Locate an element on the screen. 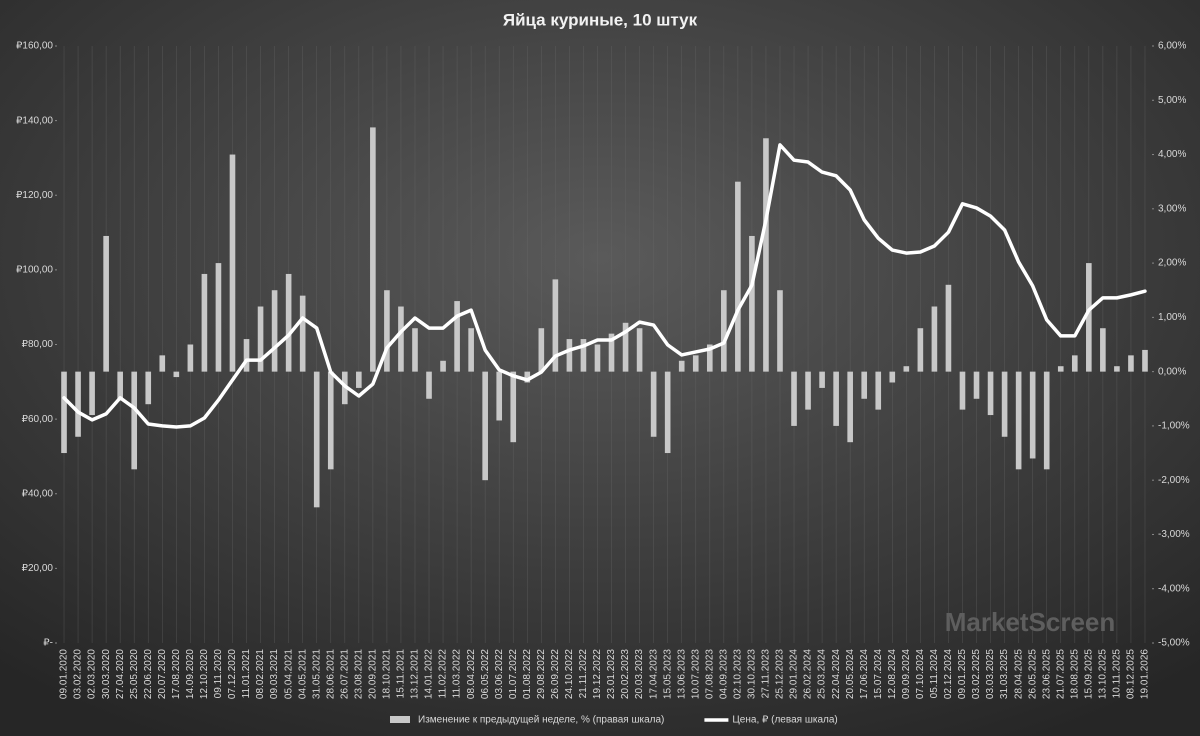 The height and width of the screenshot is (736, 1200). x-tick-label: 30.10.2023 is located at coordinates (752, 674).